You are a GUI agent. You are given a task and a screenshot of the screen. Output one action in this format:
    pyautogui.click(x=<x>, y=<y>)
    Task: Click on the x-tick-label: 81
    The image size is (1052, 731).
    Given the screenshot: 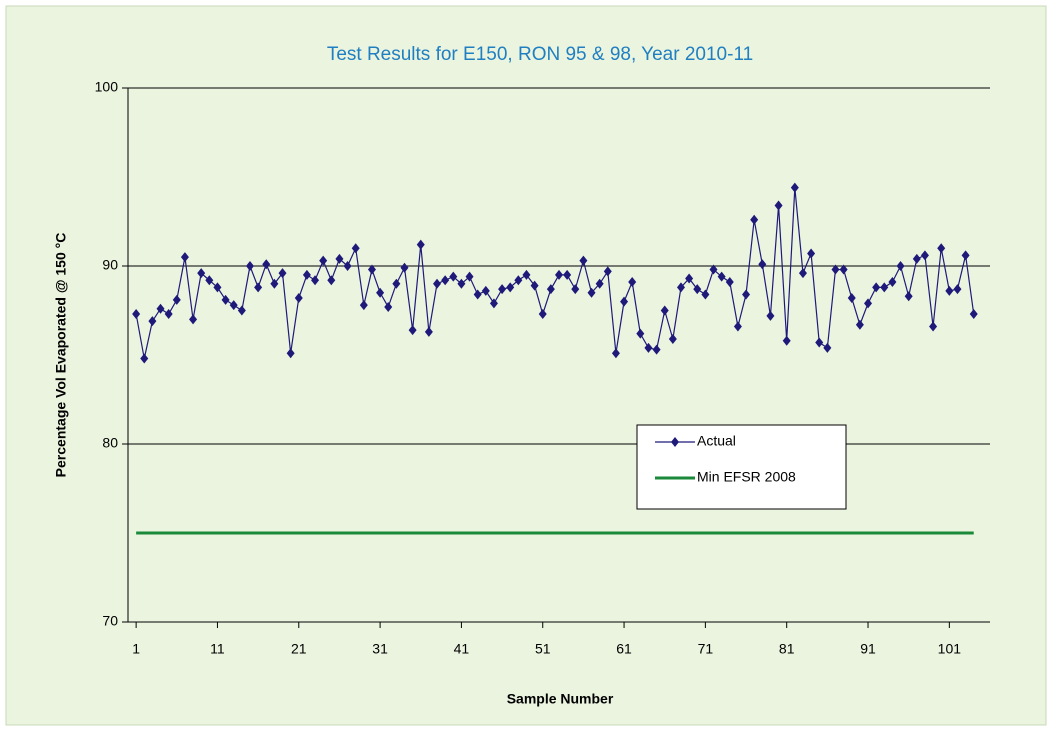 What is the action you would take?
    pyautogui.click(x=787, y=649)
    